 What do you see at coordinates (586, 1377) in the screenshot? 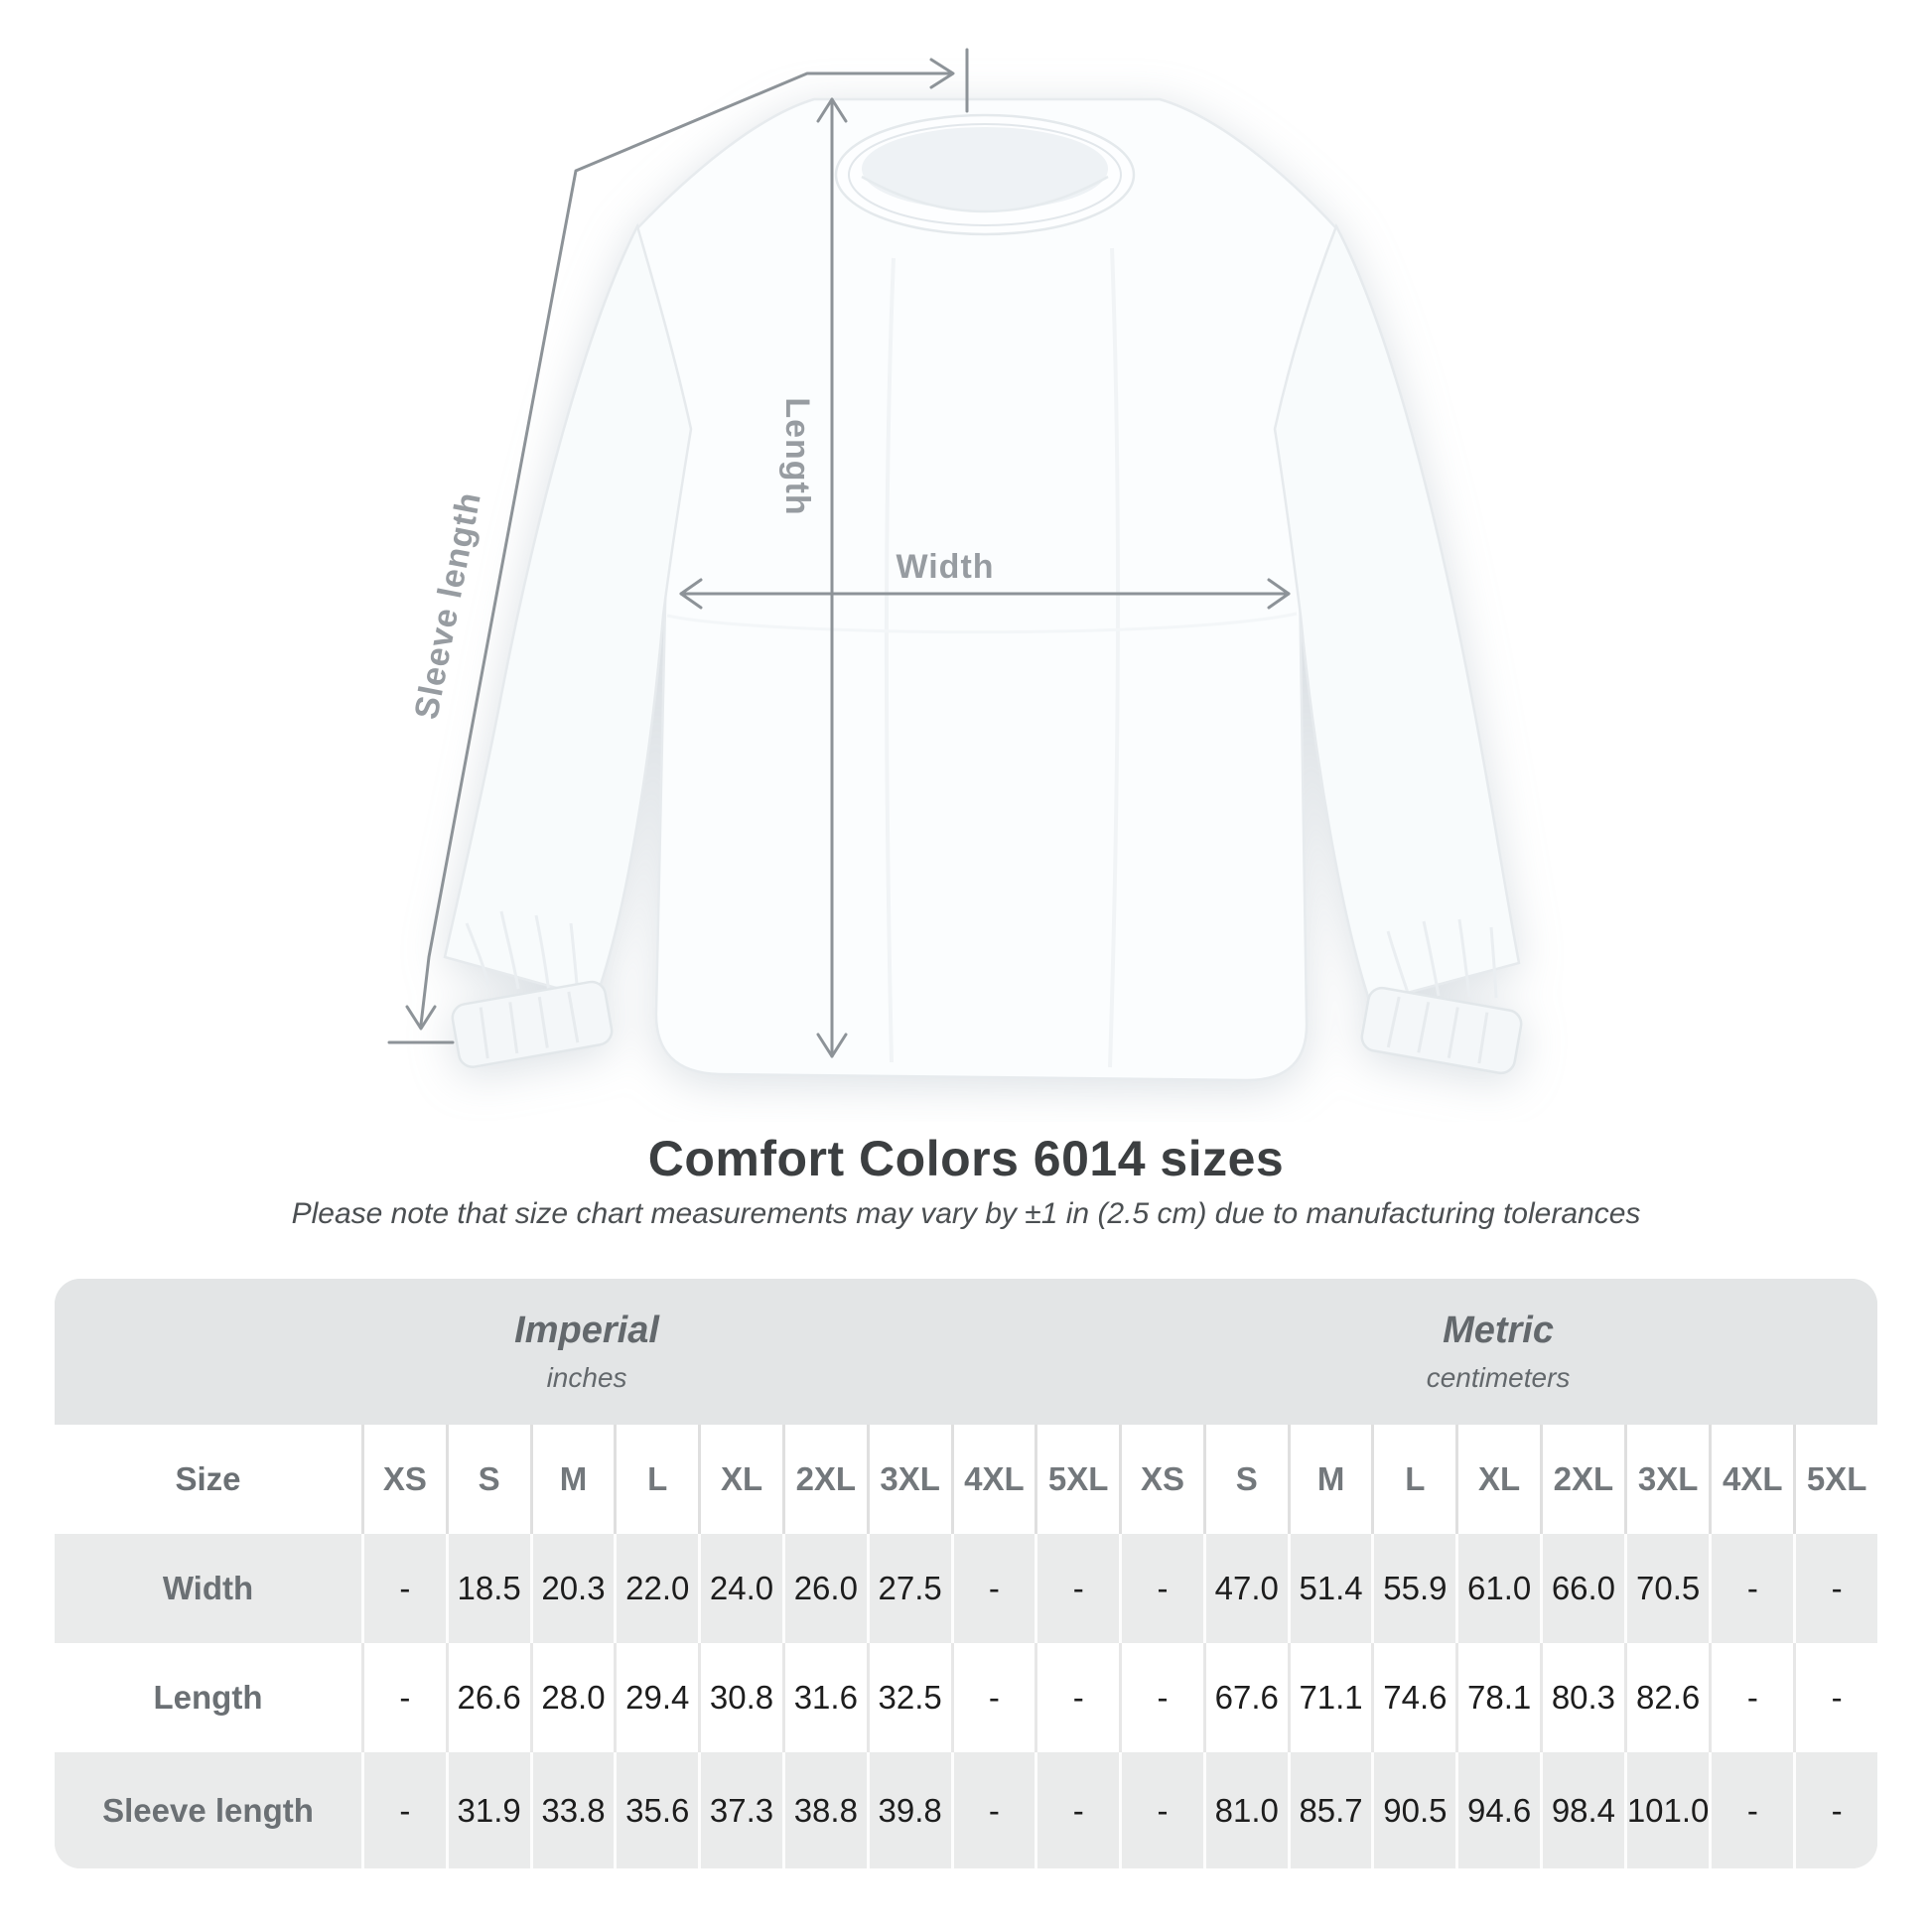
I see `group-unit: inches` at bounding box center [586, 1377].